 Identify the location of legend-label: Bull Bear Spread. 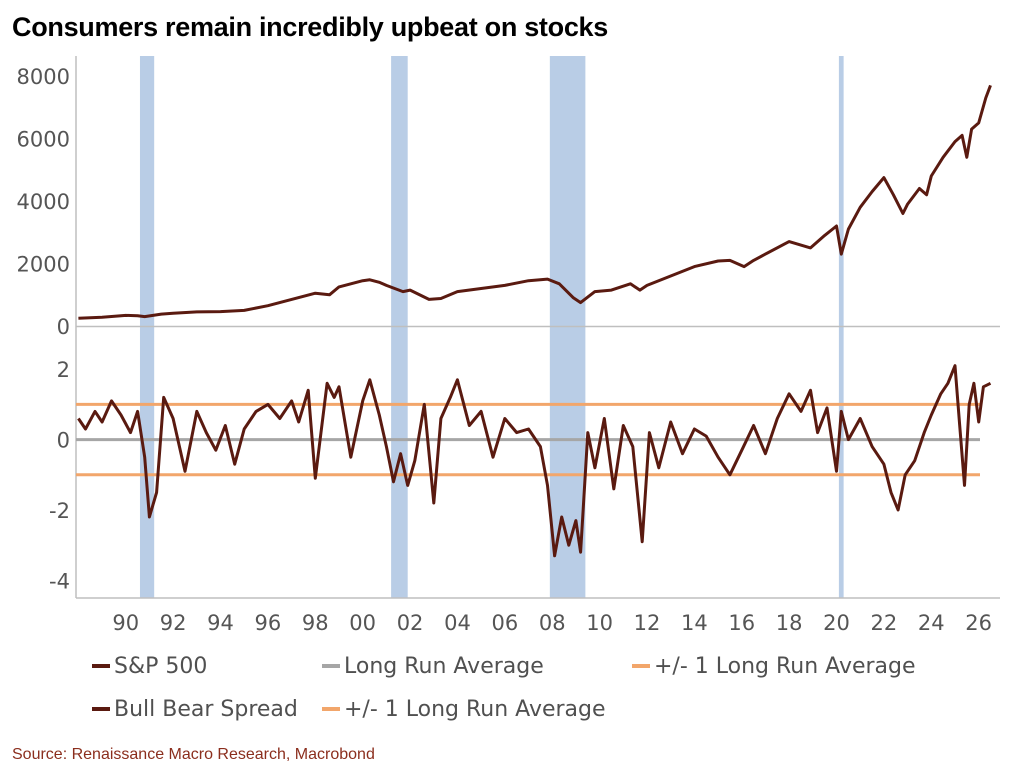
(206, 709).